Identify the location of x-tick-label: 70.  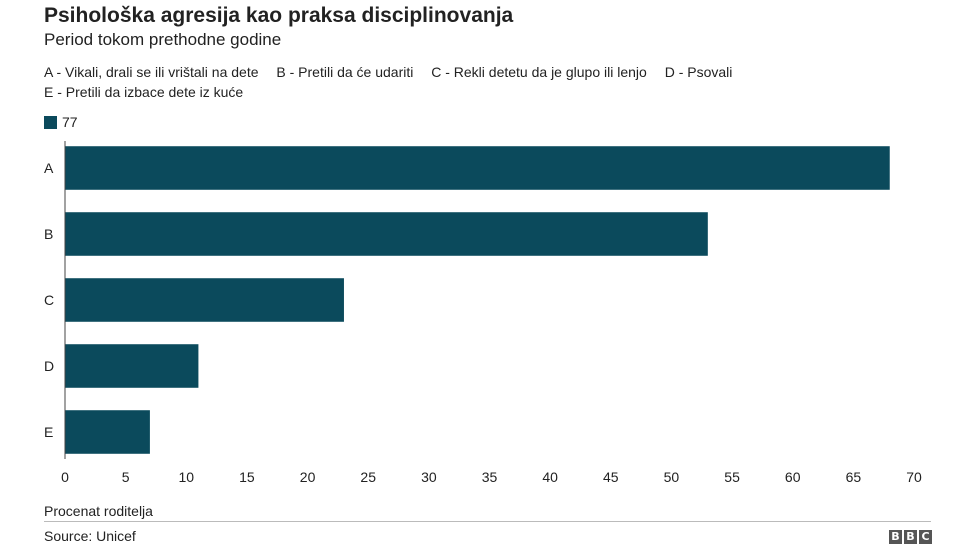
(914, 477).